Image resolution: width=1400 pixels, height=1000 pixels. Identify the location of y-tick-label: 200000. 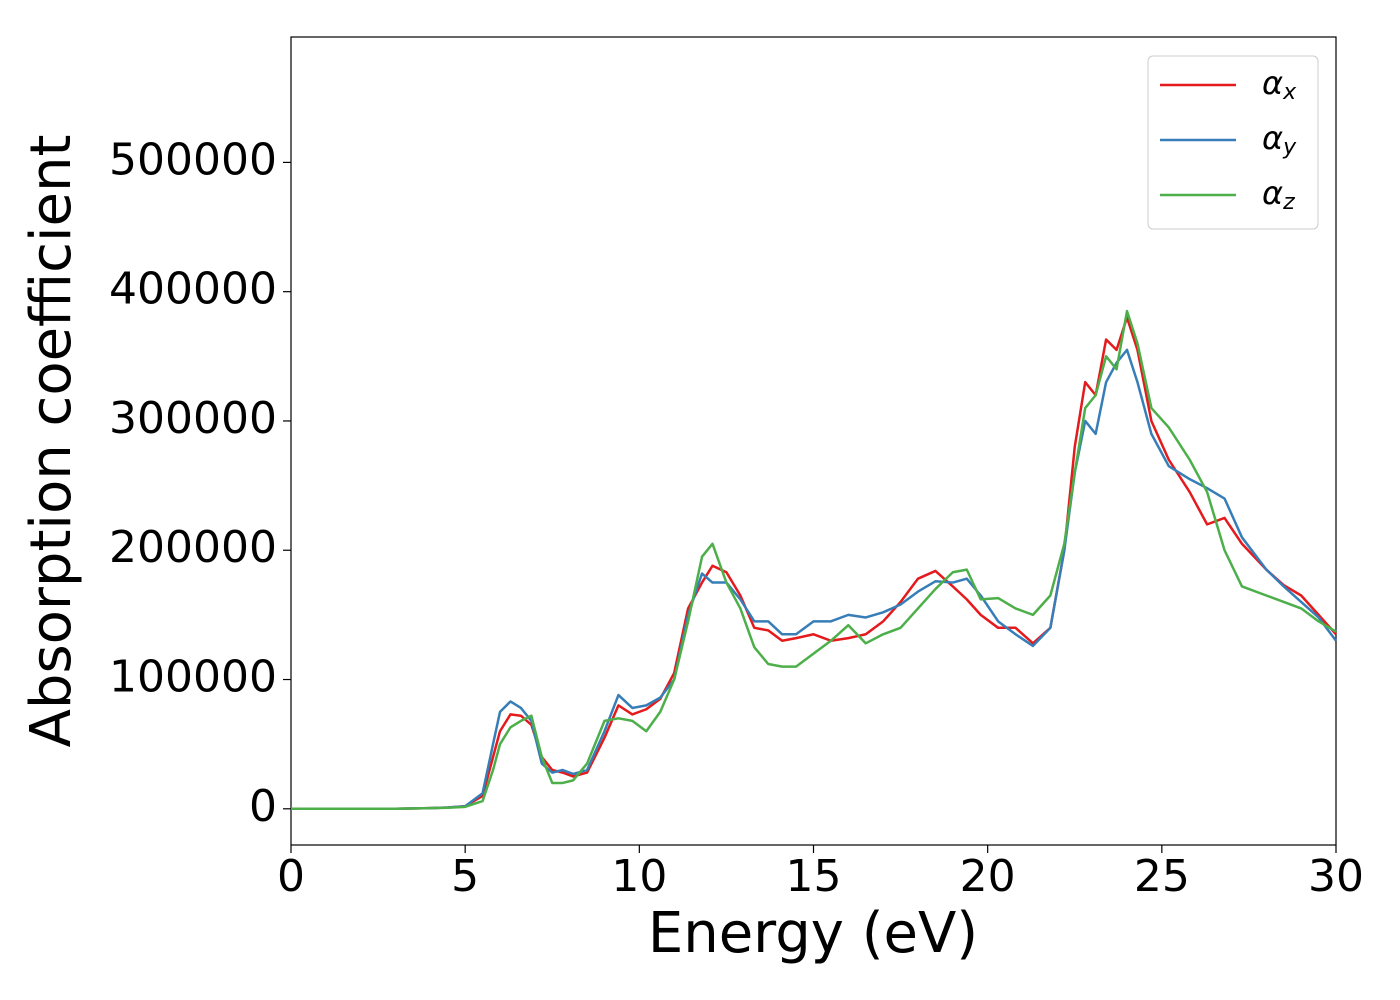
(193, 547).